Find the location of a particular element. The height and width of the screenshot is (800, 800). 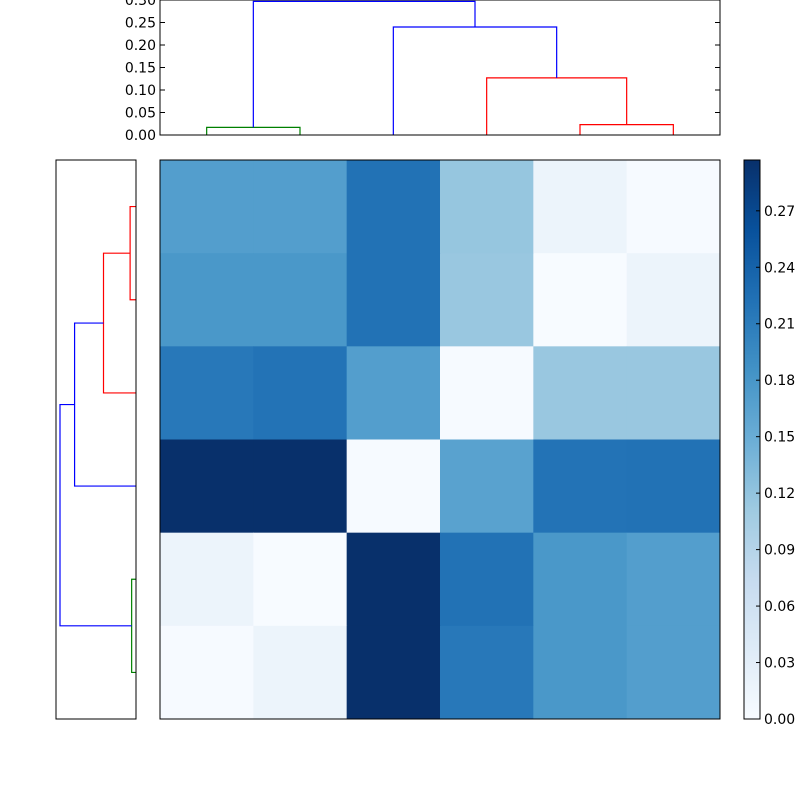

heatmap-cell-r2-c5 is located at coordinates (673, 393).